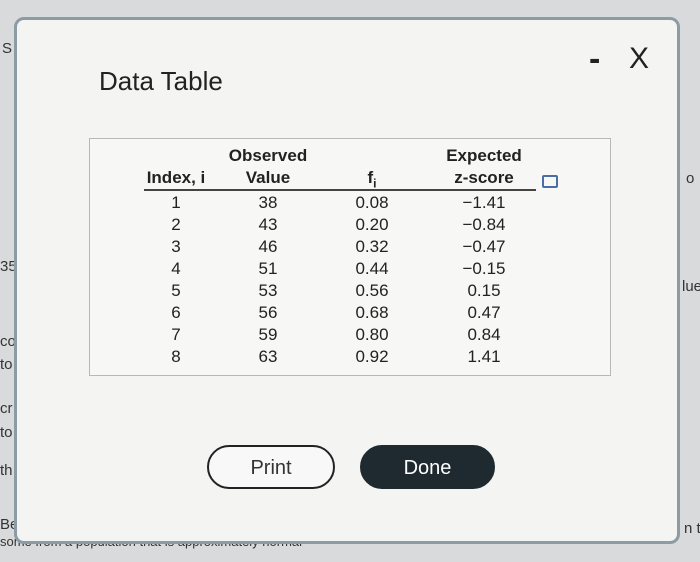 Image resolution: width=700 pixels, height=562 pixels. Describe the element at coordinates (268, 312) in the screenshot. I see `table-cell: 56` at that location.